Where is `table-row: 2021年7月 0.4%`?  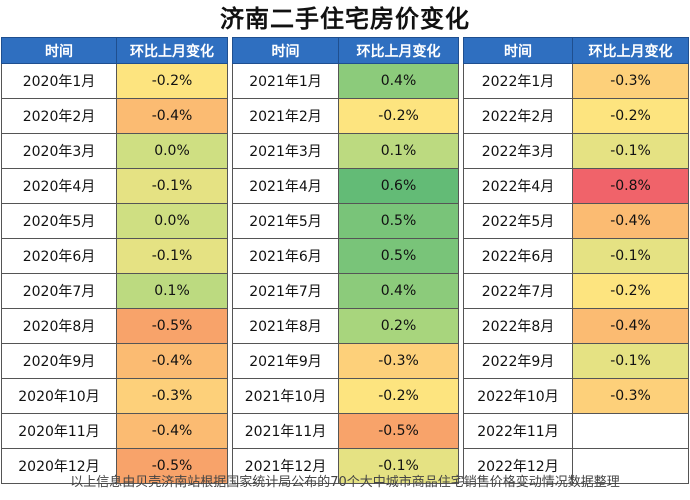
table-row: 2021年7月 0.4% is located at coordinates (345, 291).